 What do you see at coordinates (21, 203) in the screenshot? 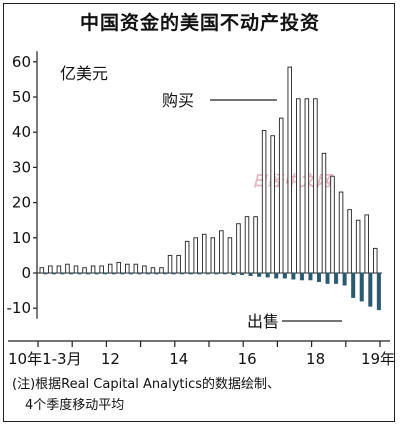
I see `y-tick-label: 20` at bounding box center [21, 203].